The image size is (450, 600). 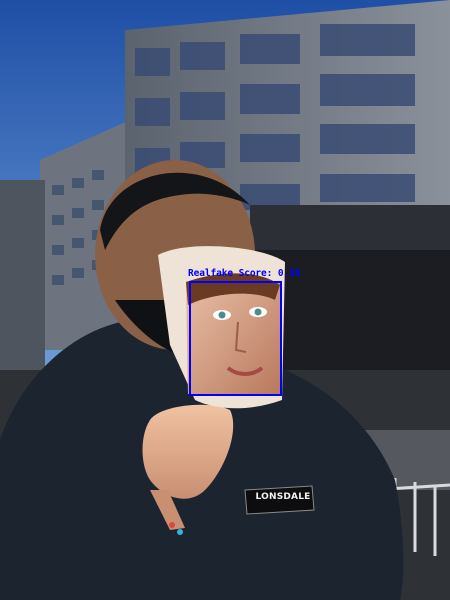 I want to click on jacket-brand-patch: LONSDALE, so click(x=283, y=497).